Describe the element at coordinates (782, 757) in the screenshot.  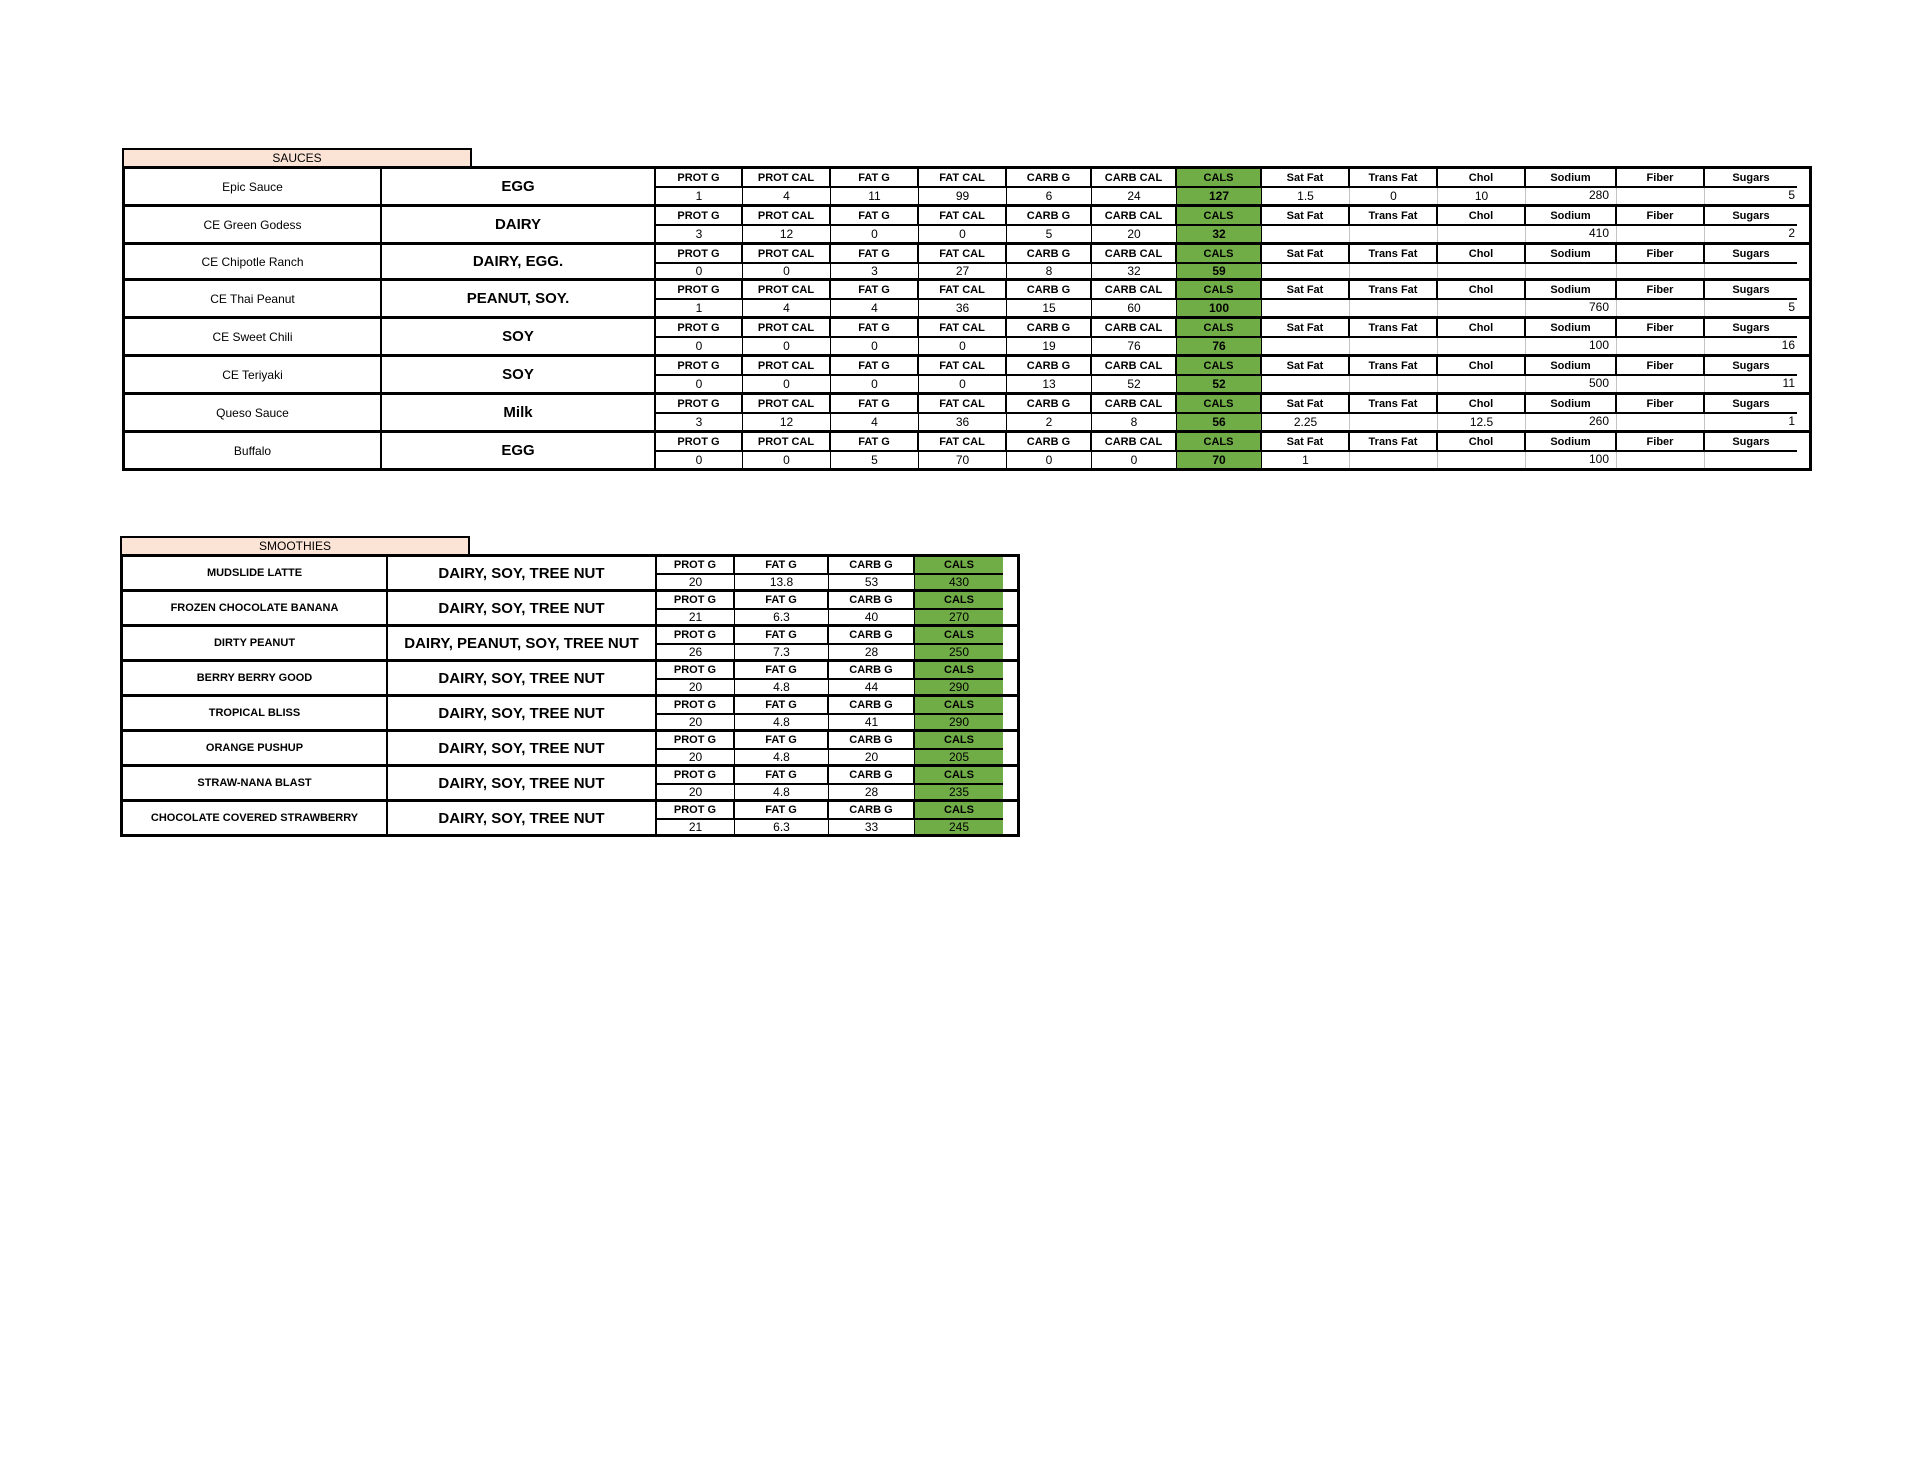
I see `nutrition-value-cell: 4.8` at that location.